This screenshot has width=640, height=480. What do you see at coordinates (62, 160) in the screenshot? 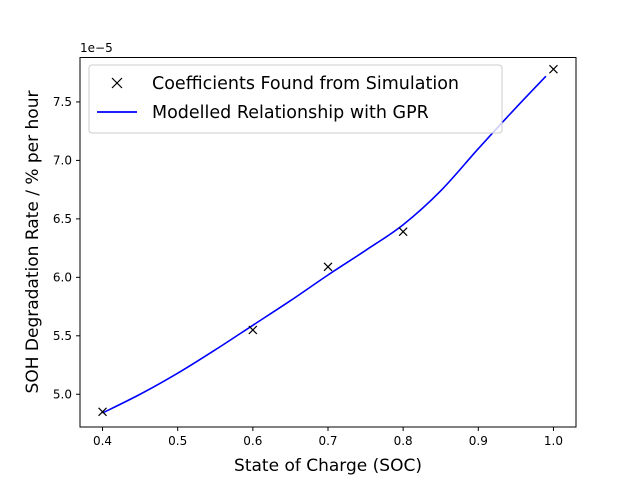
I see `y-tick-label: 7.0` at bounding box center [62, 160].